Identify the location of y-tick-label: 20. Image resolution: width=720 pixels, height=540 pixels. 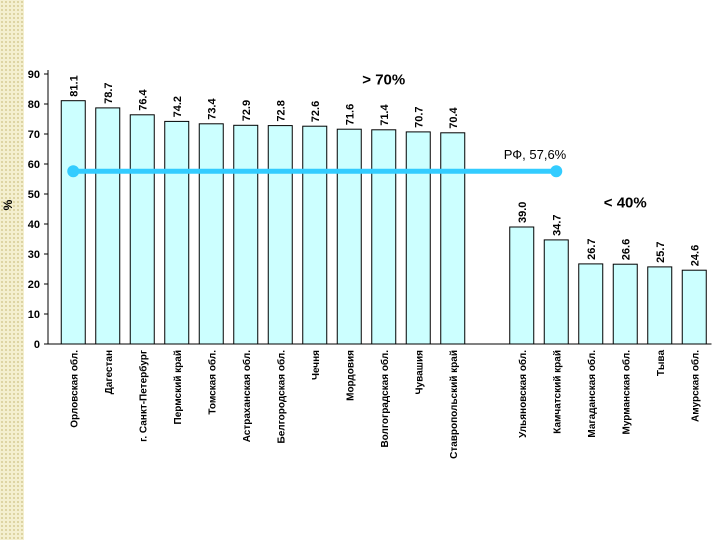
(34, 285).